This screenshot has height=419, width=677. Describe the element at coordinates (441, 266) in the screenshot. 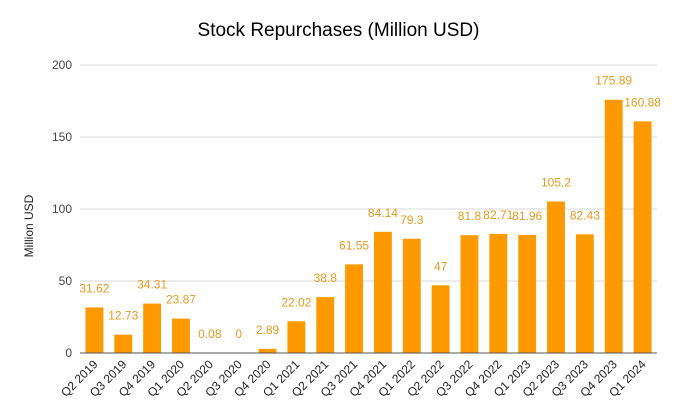

I see `data-label: 47` at that location.